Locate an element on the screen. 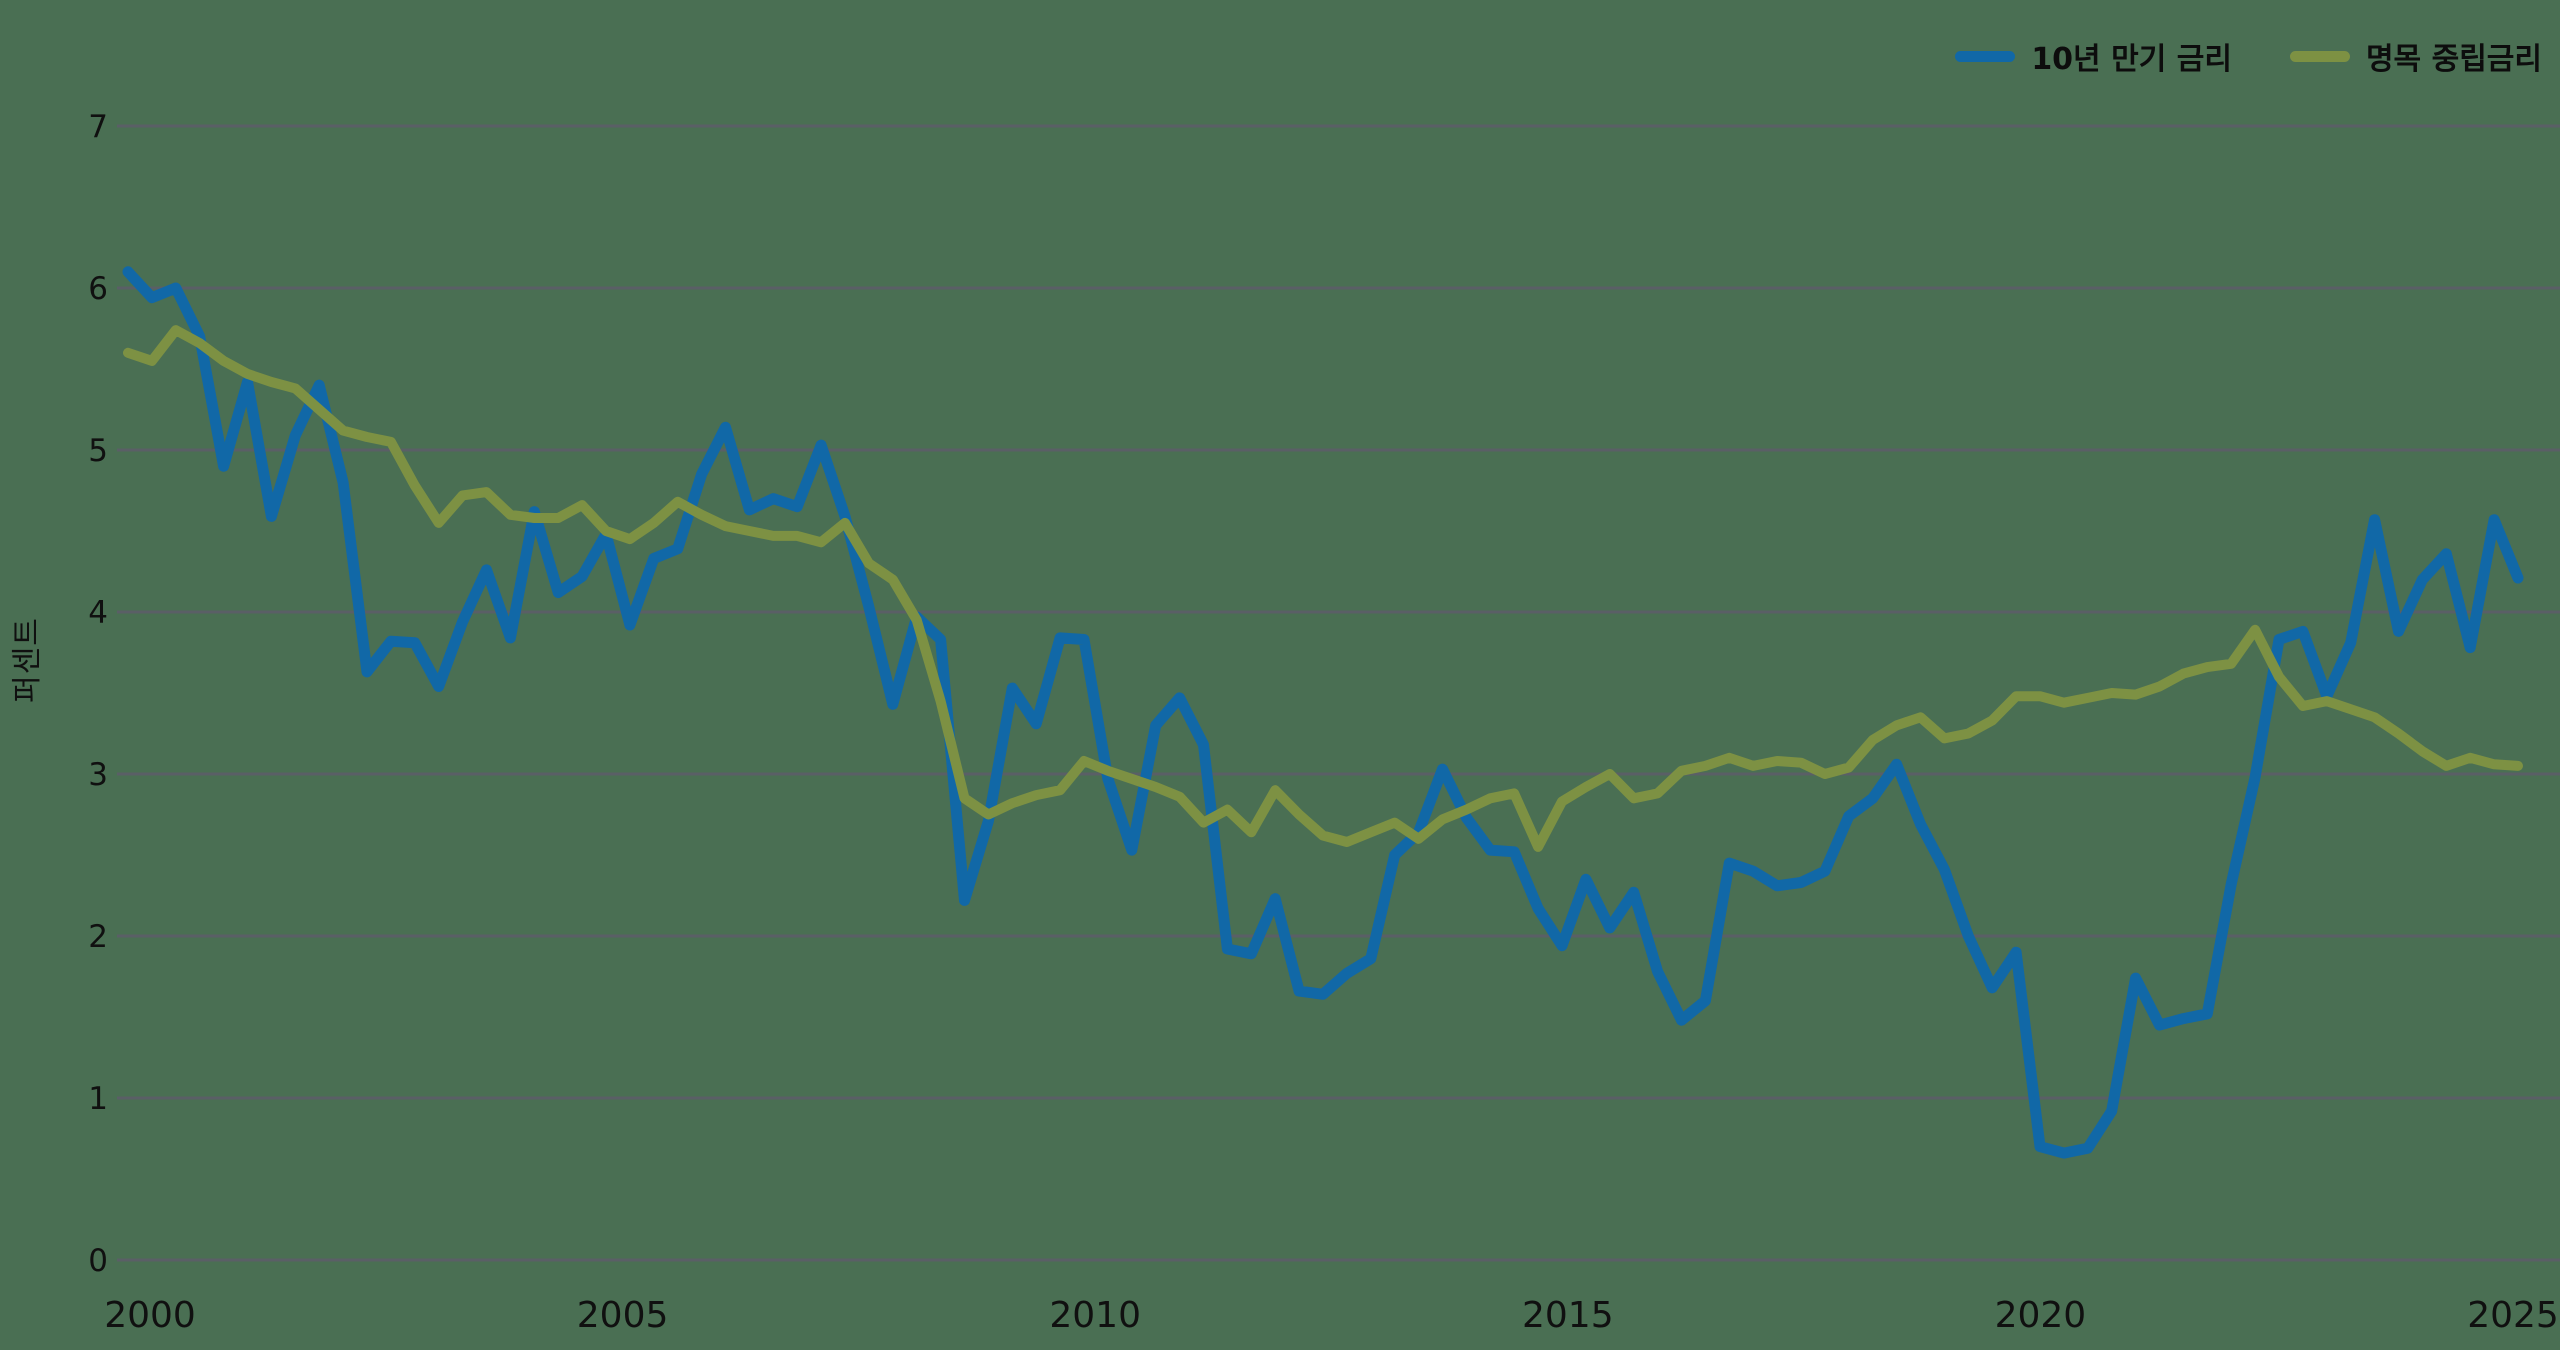 This screenshot has height=1350, width=2560. y-axis-tick-labels: 0 1 2 3 4 5 6 7 is located at coordinates (98, 694).